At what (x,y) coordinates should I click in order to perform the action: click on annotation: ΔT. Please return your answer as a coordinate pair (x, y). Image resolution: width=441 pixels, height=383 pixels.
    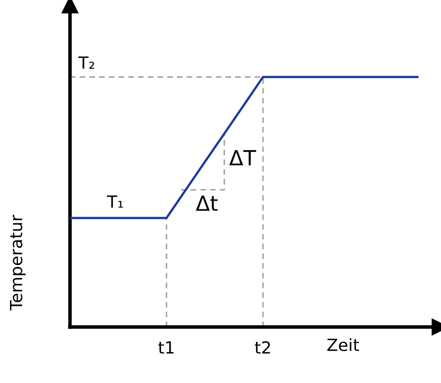
    Looking at the image, I should click on (242, 158).